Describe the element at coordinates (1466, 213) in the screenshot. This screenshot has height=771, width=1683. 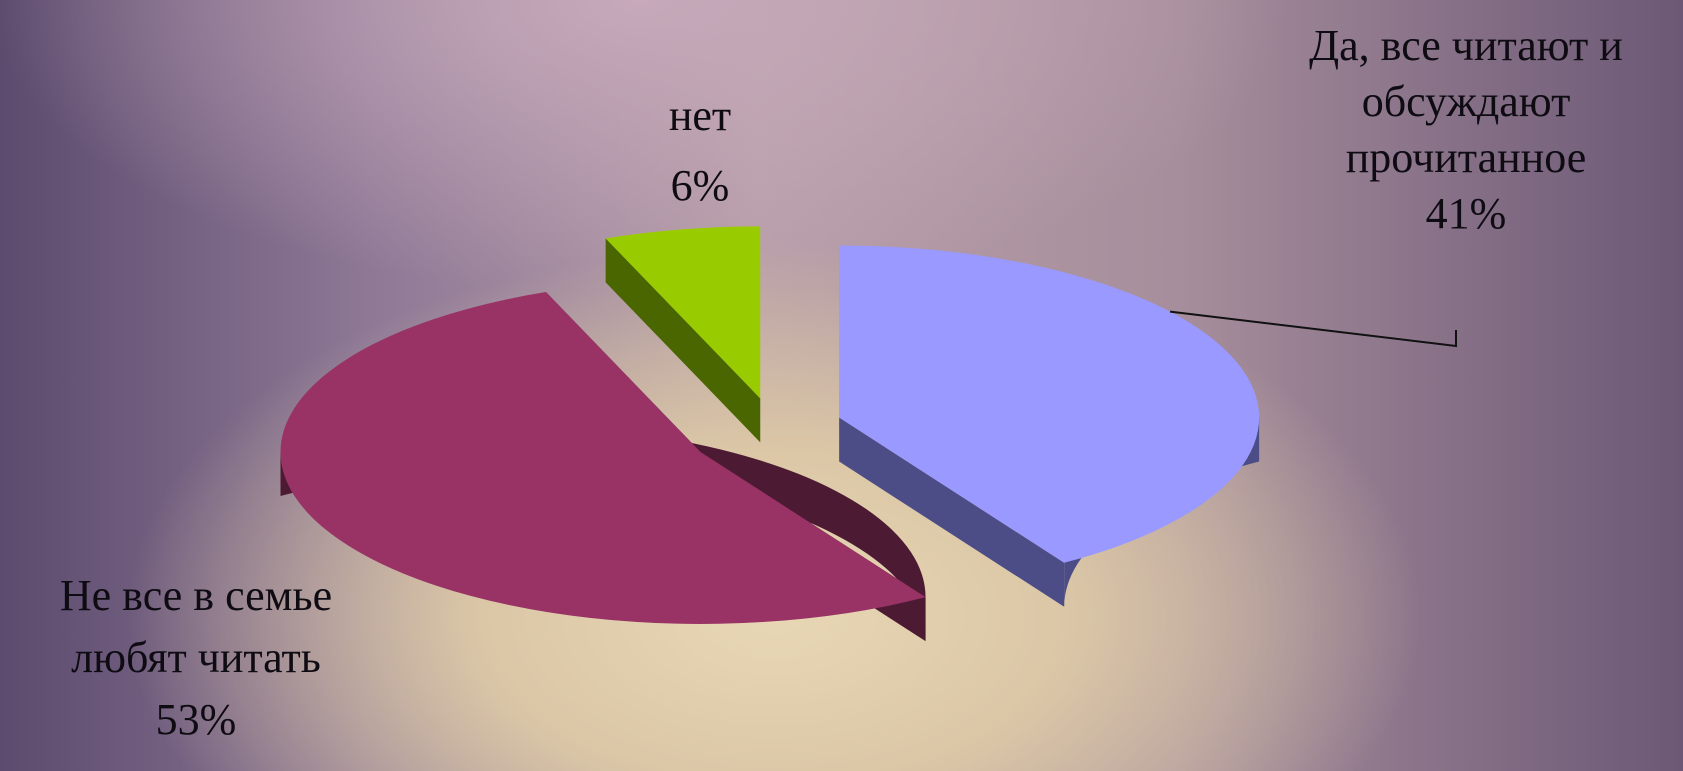
I see `slice-0-percent-label: 41%` at that location.